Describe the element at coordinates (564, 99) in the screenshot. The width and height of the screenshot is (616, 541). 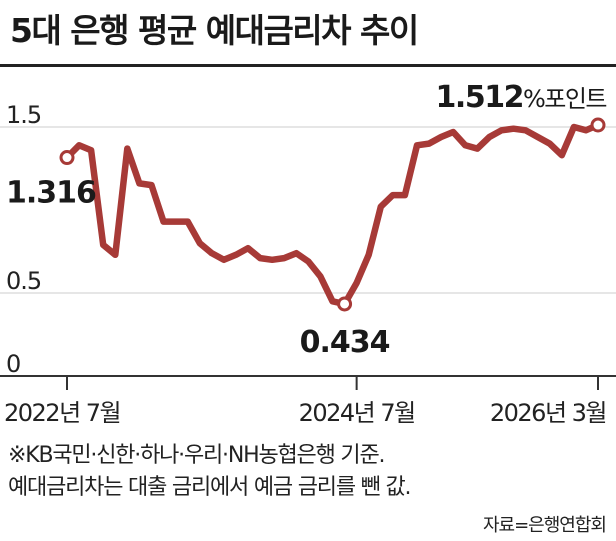
I see `last-value-unit: %포인트` at that location.